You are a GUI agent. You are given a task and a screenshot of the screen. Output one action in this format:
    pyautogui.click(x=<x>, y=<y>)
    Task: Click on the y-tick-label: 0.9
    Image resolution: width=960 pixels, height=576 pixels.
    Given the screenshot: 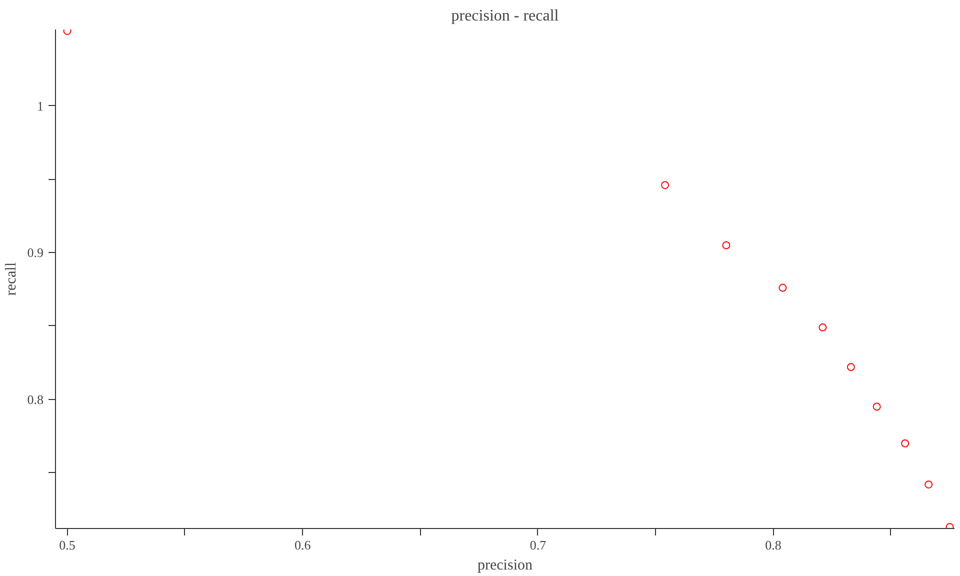 What is the action you would take?
    pyautogui.click(x=35, y=252)
    